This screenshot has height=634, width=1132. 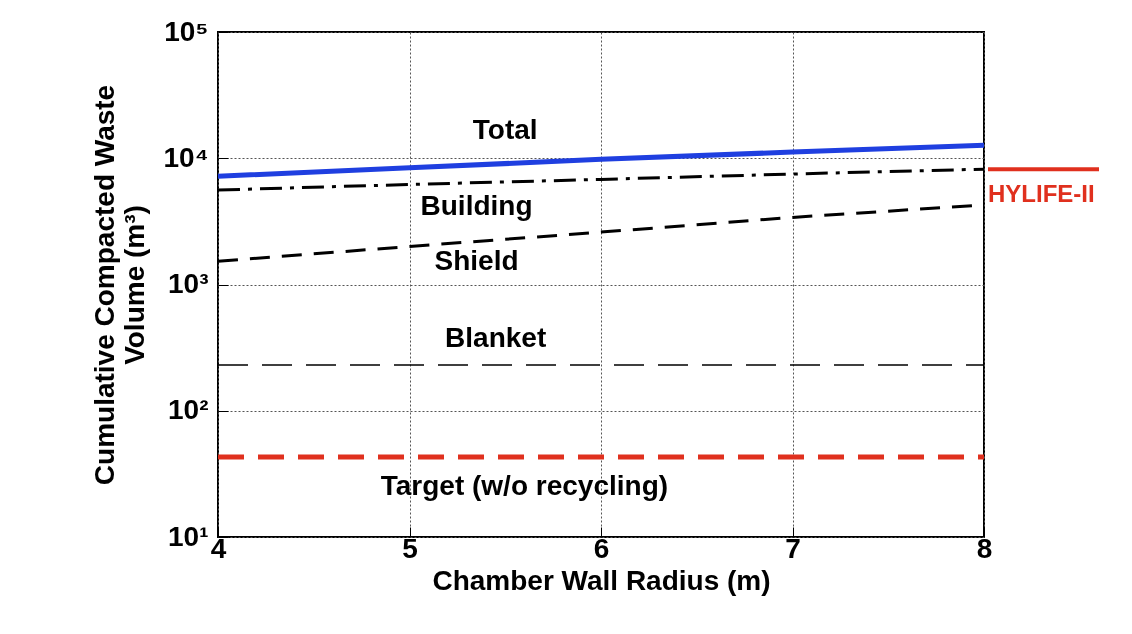 I want to click on y-tick-label: 10⁴, so click(x=186, y=157).